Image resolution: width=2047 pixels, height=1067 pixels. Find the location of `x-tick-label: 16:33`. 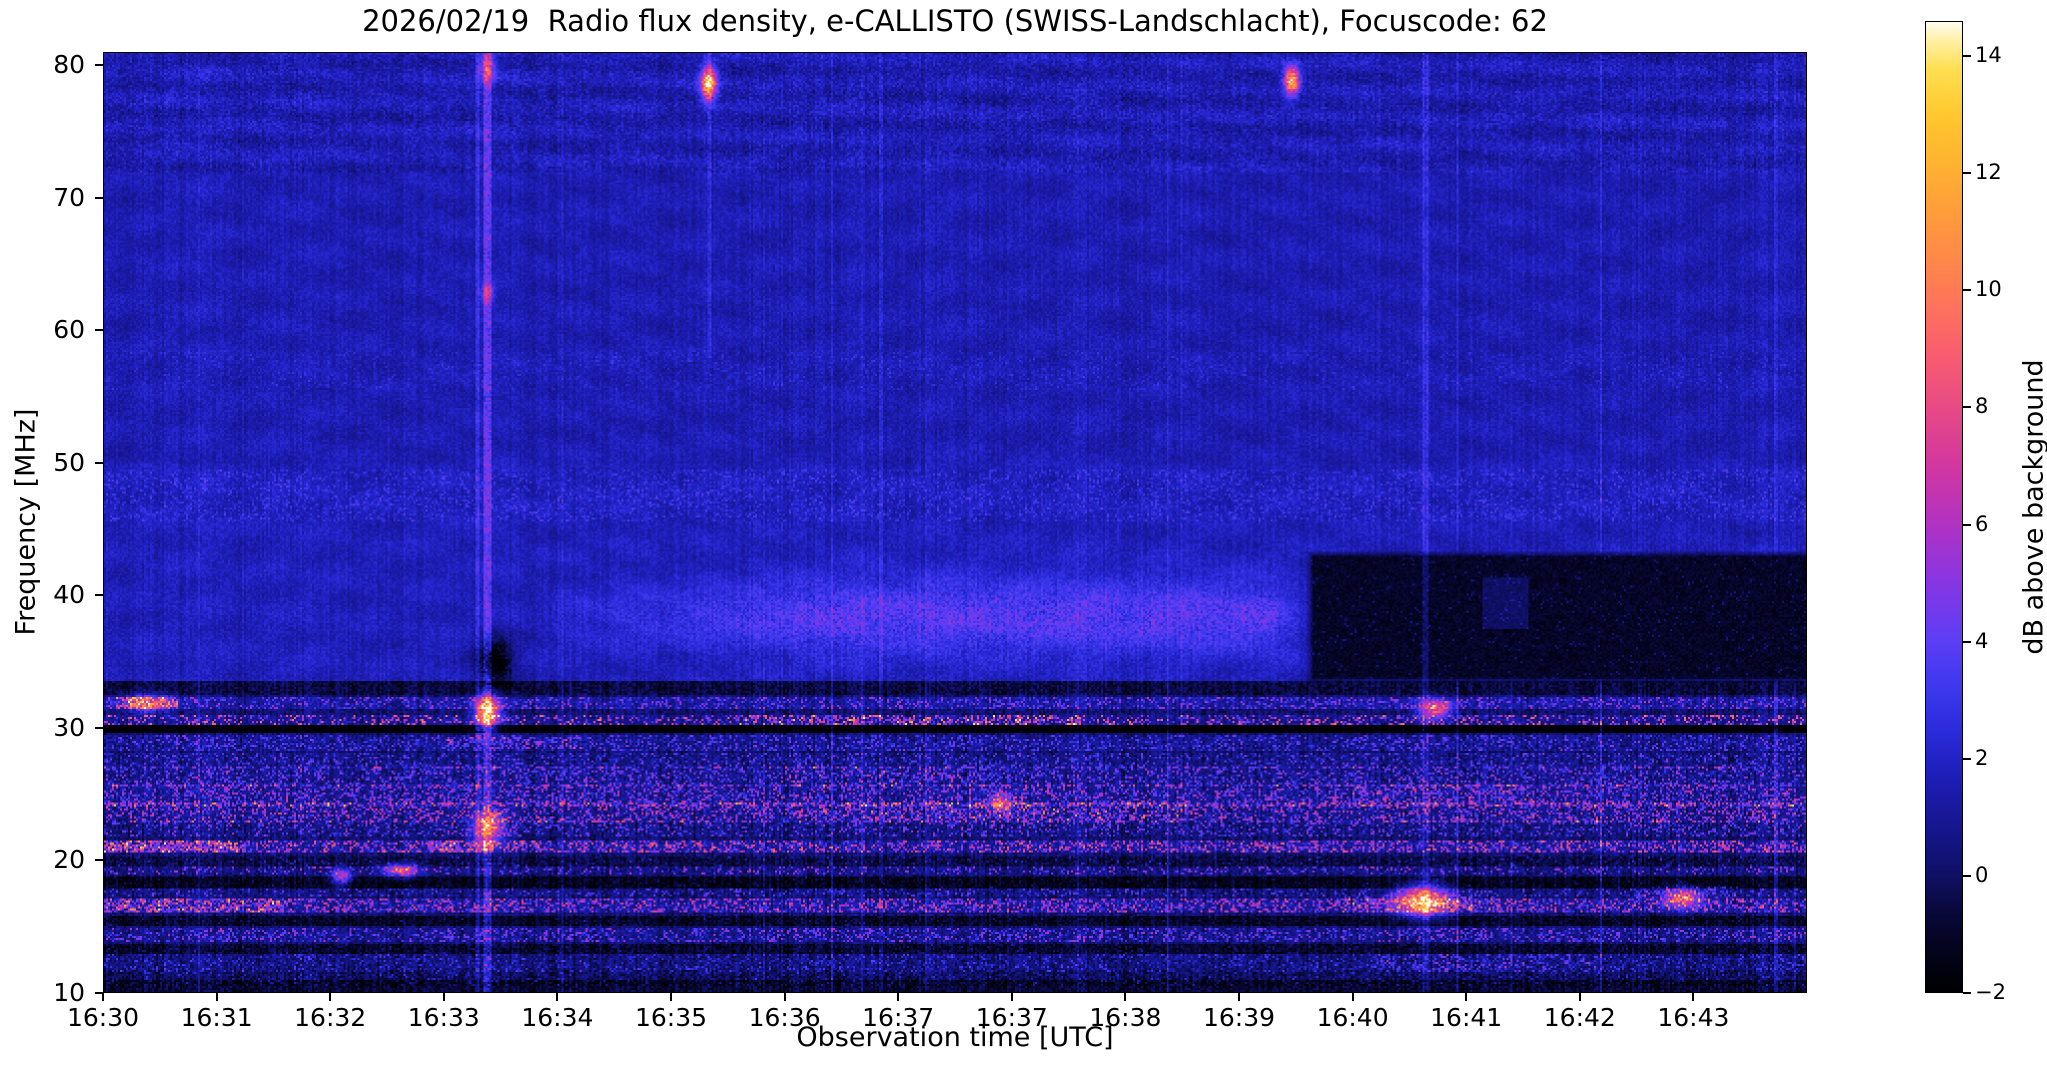

x-tick-label: 16:33 is located at coordinates (443, 1017).